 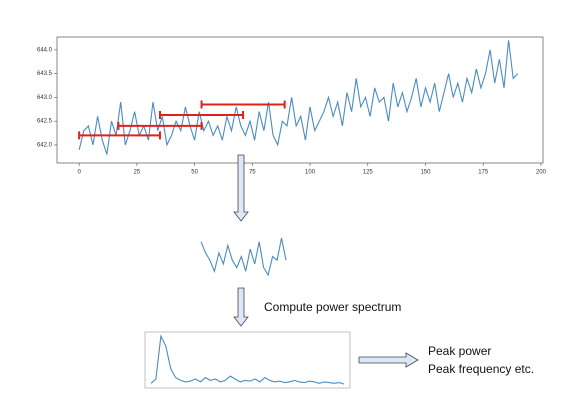 What do you see at coordinates (388, 360) in the screenshot?
I see `right-arrow` at bounding box center [388, 360].